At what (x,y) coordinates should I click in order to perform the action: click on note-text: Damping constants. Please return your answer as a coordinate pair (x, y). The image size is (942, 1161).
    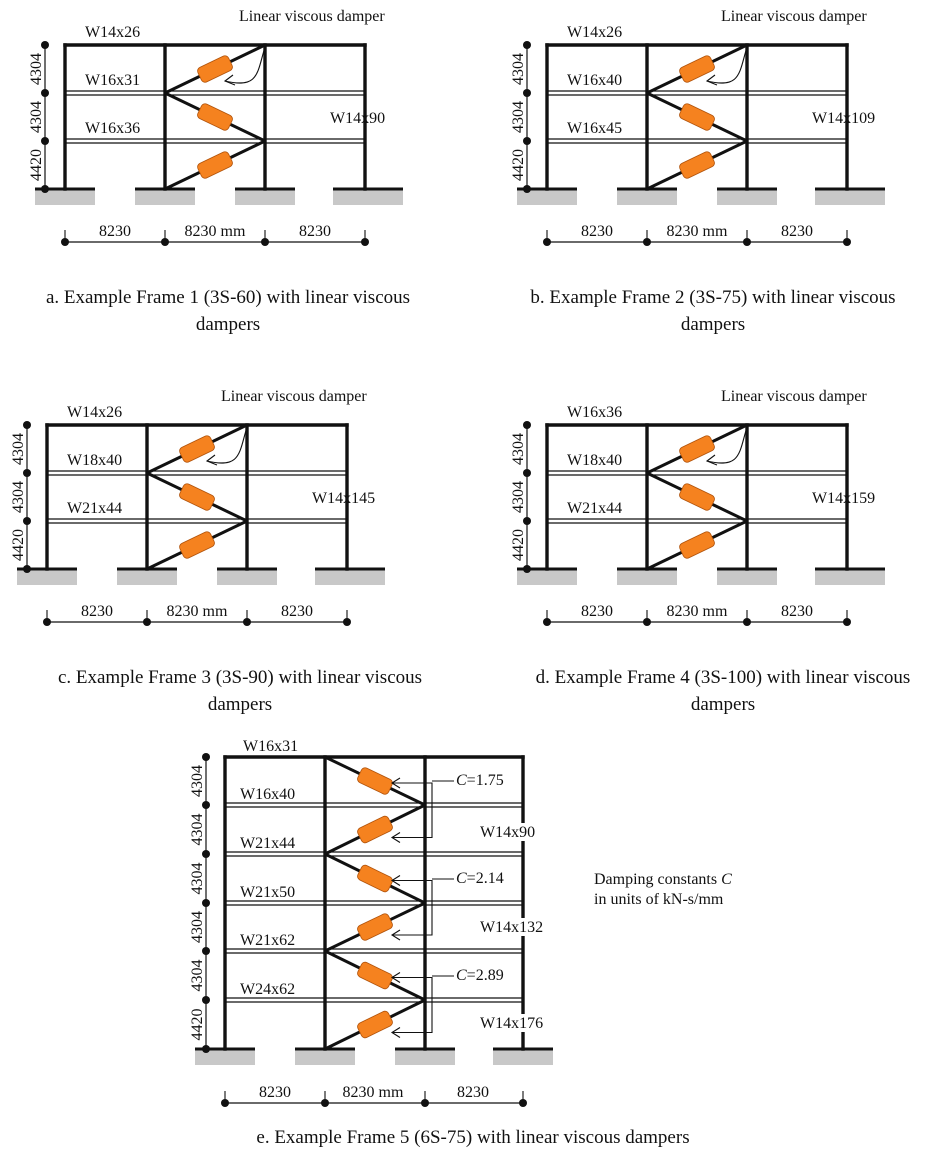
    Looking at the image, I should click on (657, 879).